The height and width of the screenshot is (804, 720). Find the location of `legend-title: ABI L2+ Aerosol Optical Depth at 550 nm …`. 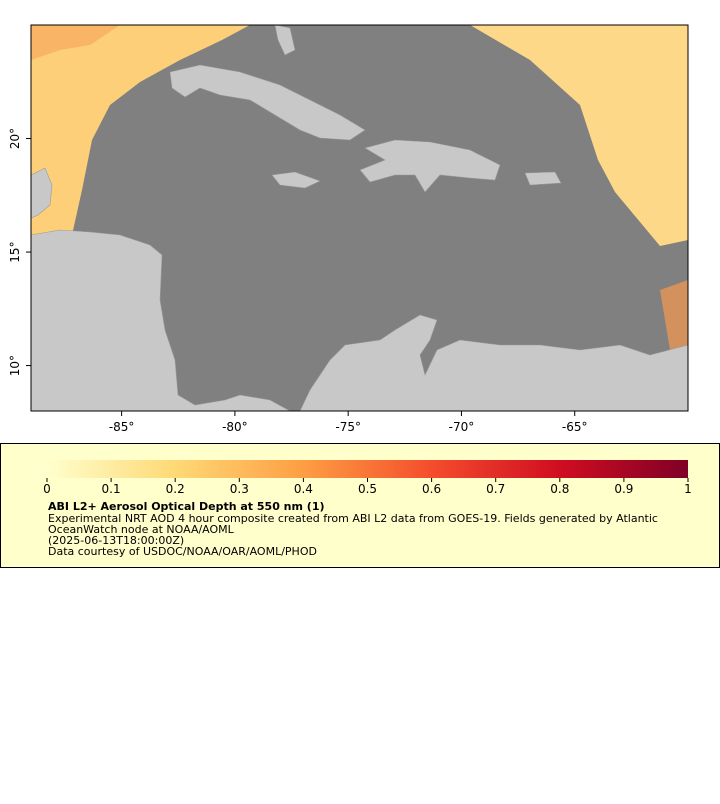

legend-title: ABI L2+ Aerosol Optical Depth at 550 nm … is located at coordinates (186, 506).